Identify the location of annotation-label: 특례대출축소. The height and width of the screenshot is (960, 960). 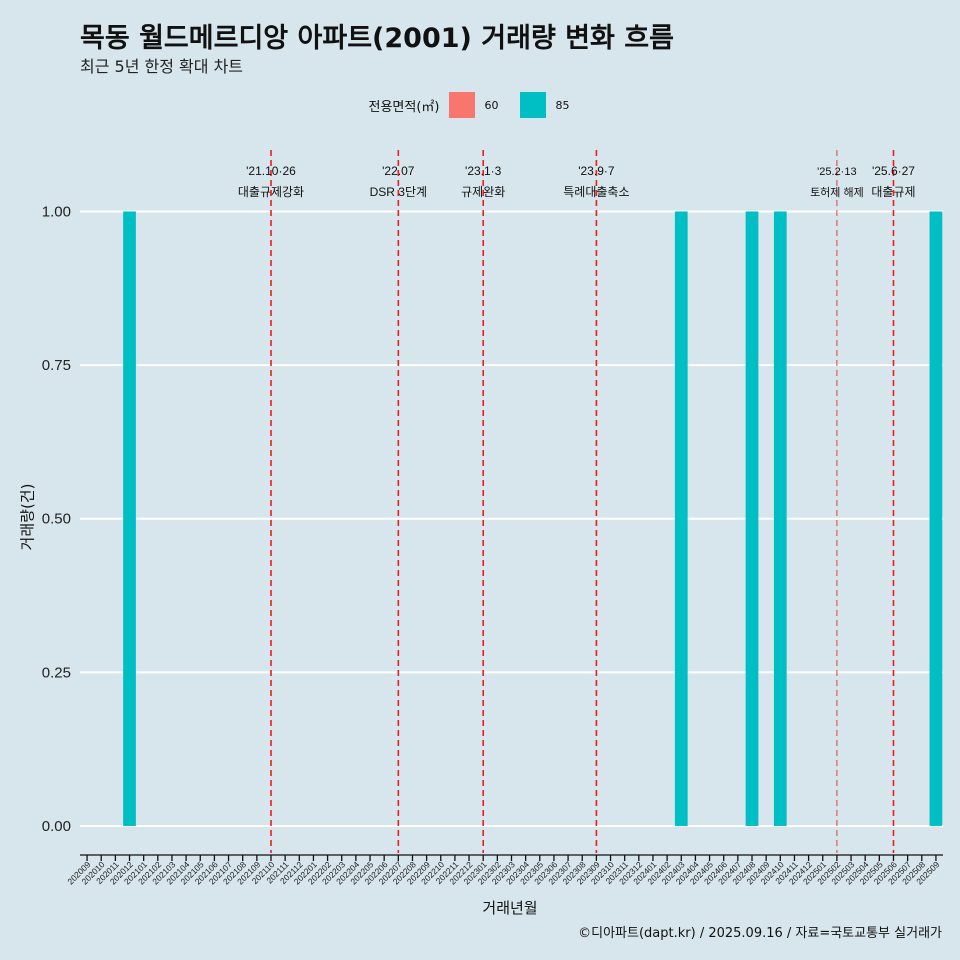
(596, 192).